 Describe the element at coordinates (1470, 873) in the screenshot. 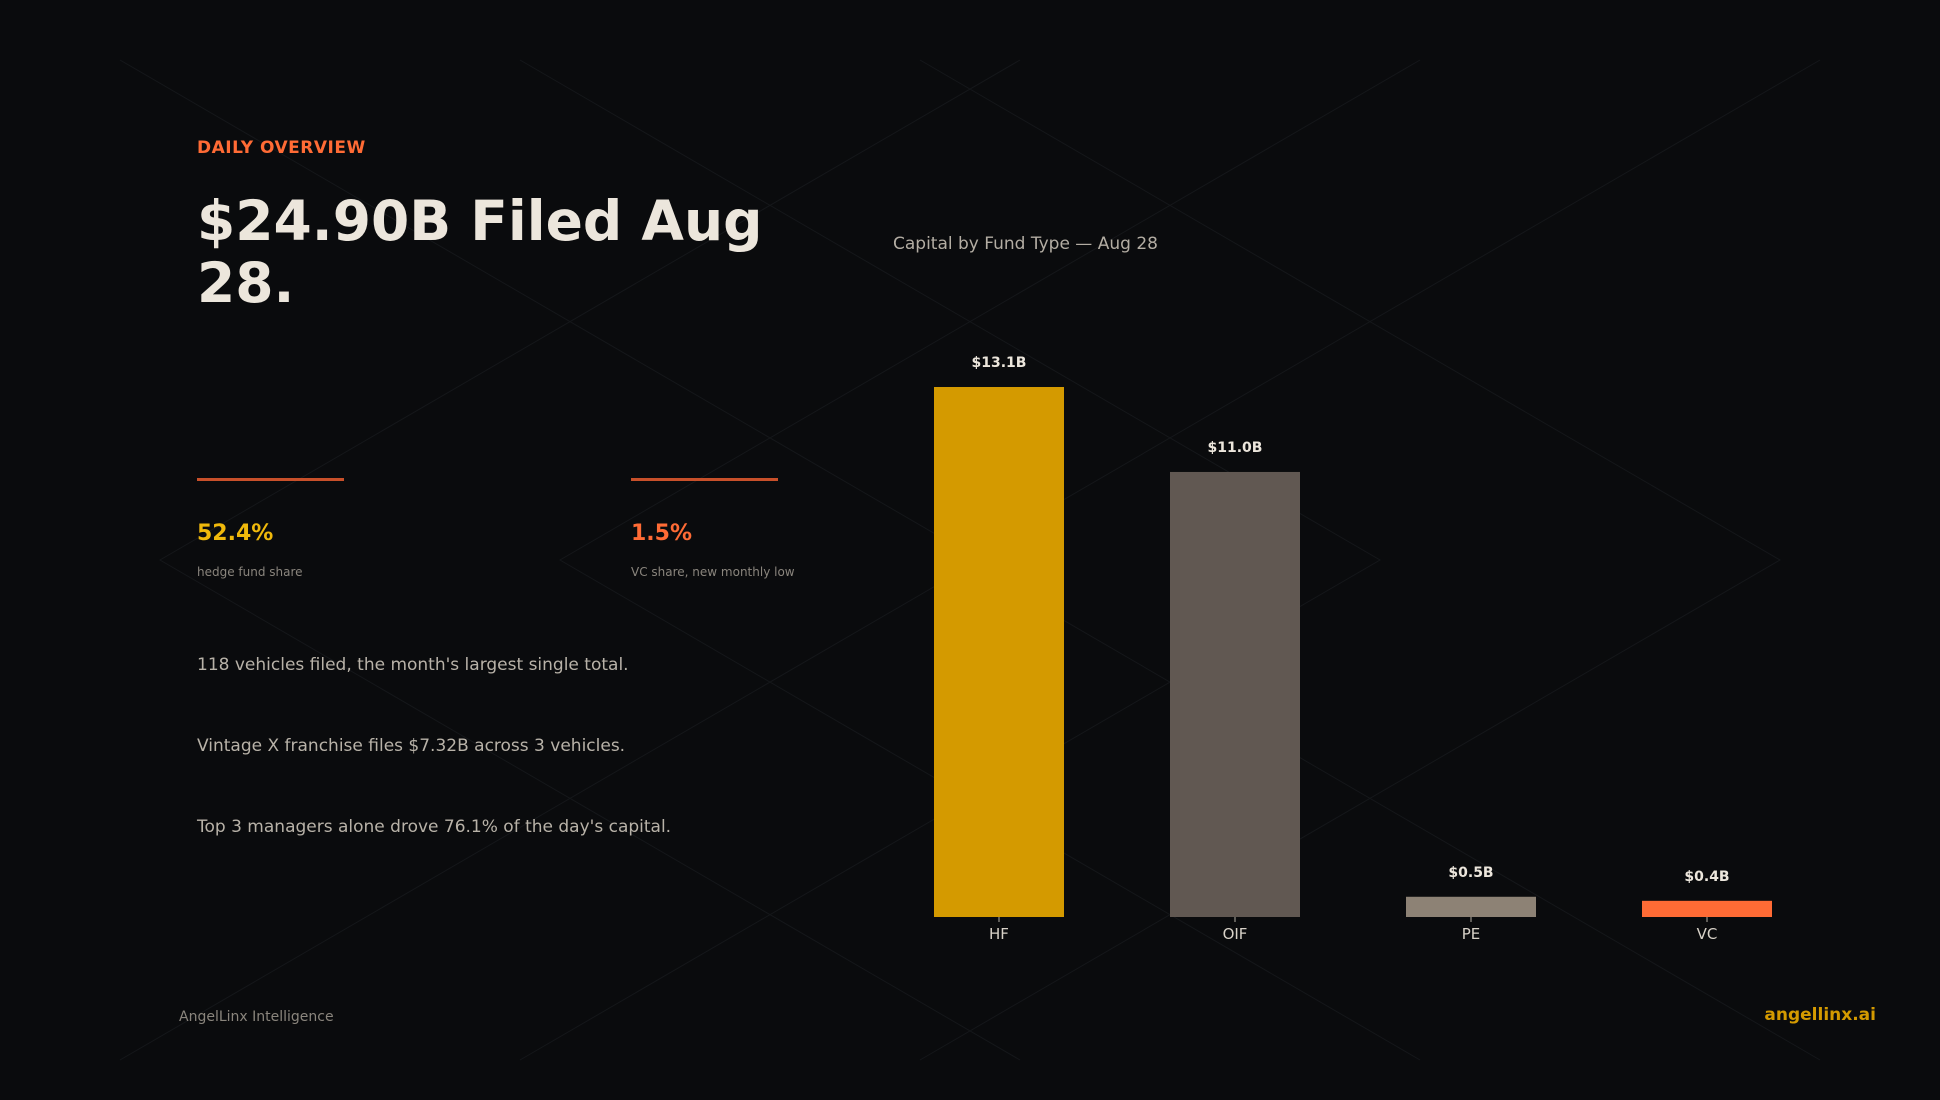

I see `data-label-pe: $0.5B` at that location.